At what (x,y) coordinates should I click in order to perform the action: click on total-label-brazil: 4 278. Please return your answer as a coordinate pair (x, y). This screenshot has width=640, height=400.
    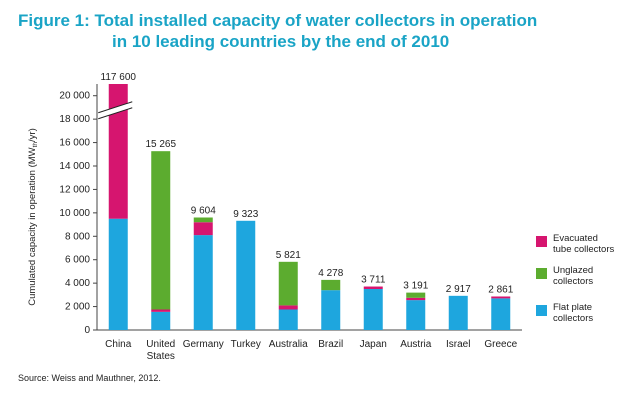
    Looking at the image, I should click on (330, 273).